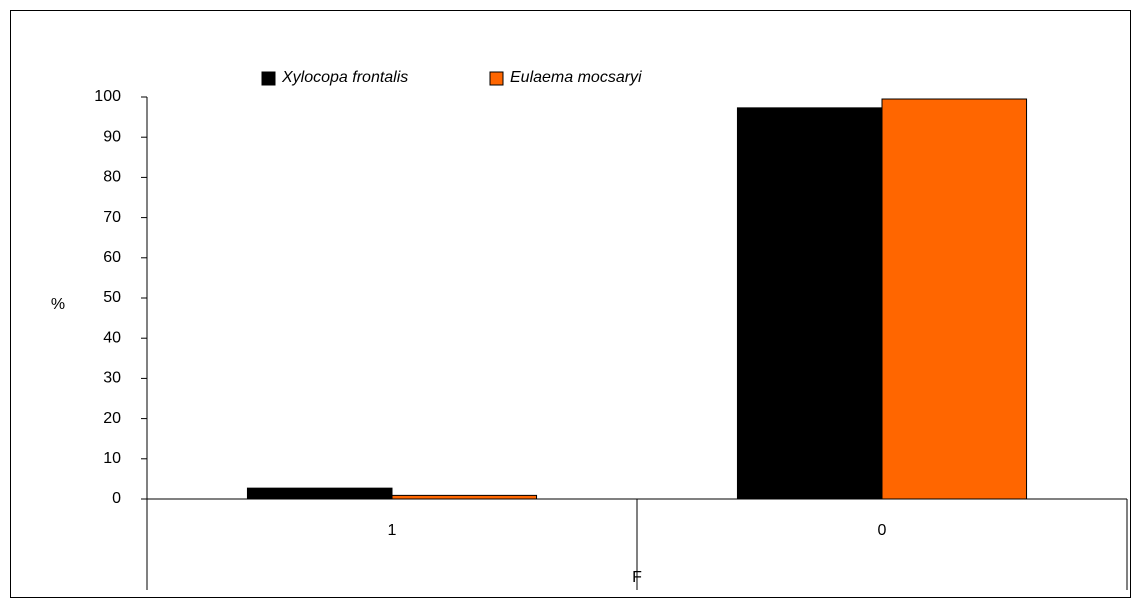  I want to click on y-tick-label: 60, so click(112, 257).